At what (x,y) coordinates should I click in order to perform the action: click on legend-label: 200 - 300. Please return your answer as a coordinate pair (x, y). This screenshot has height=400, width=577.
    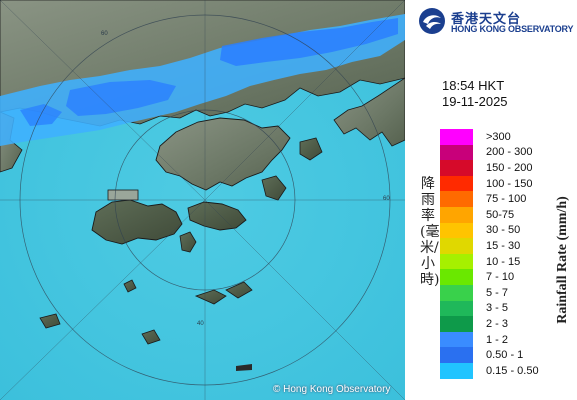
    Looking at the image, I should click on (509, 152).